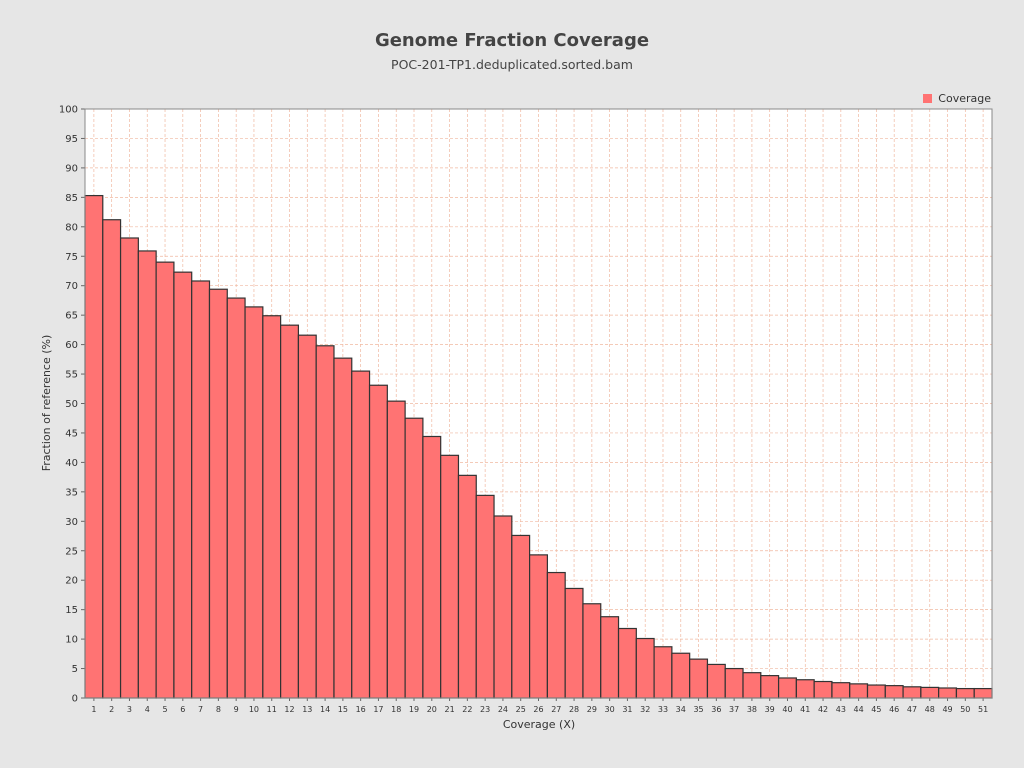 Image resolution: width=1024 pixels, height=768 pixels. Describe the element at coordinates (289, 709) in the screenshot. I see `x-tick-label: 12` at that location.